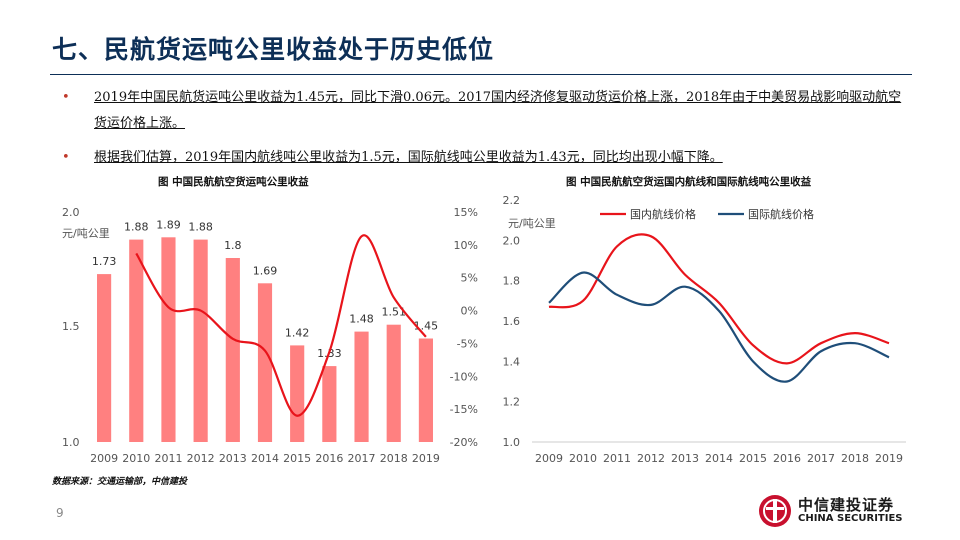  I want to click on company-logo: 中信建投证券 CHINA SECURITIES, so click(838, 511).